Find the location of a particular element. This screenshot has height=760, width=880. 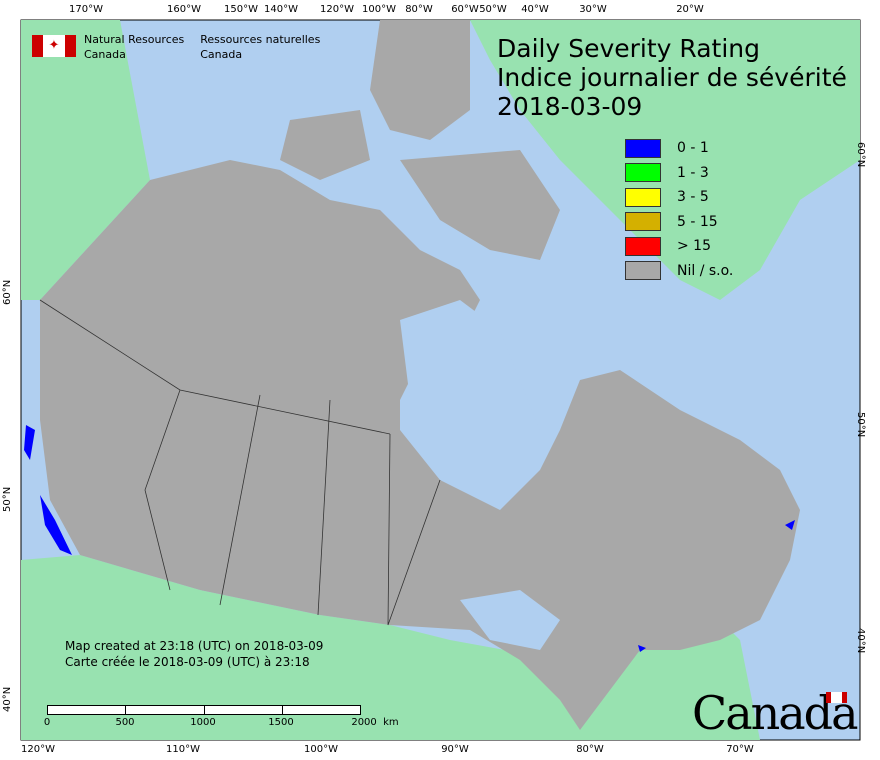

tick-label: 170°W is located at coordinates (86, 9).